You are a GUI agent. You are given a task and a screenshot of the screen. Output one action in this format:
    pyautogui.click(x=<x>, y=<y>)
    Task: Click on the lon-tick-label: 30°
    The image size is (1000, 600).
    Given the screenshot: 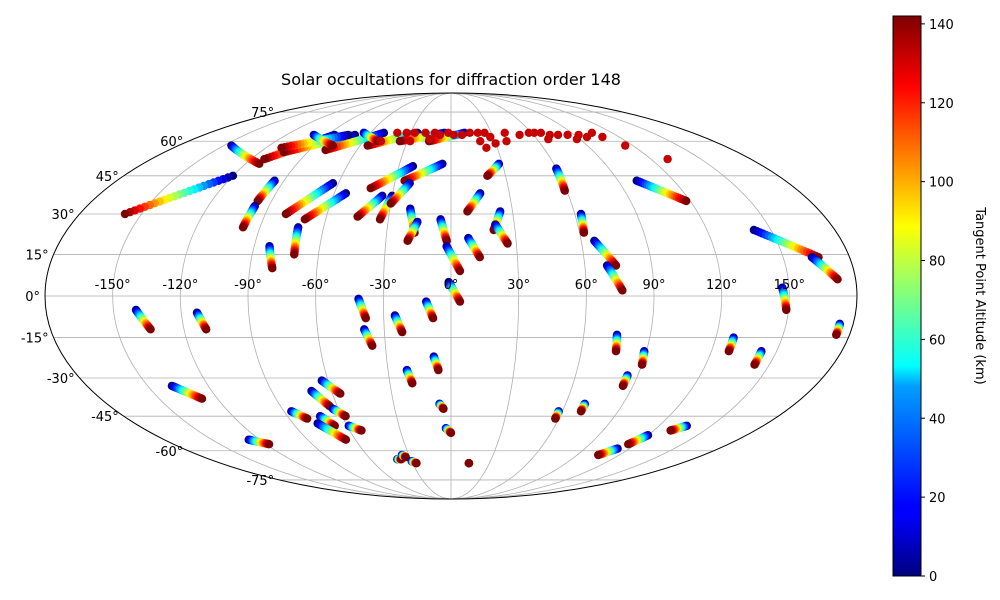 What is the action you would take?
    pyautogui.click(x=518, y=285)
    